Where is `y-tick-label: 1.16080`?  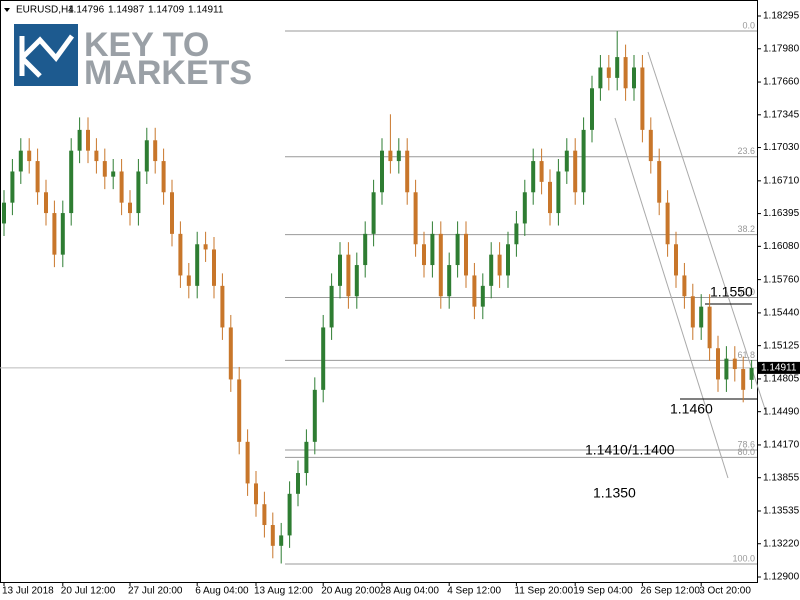
y-tick-label: 1.16080 is located at coordinates (781, 246).